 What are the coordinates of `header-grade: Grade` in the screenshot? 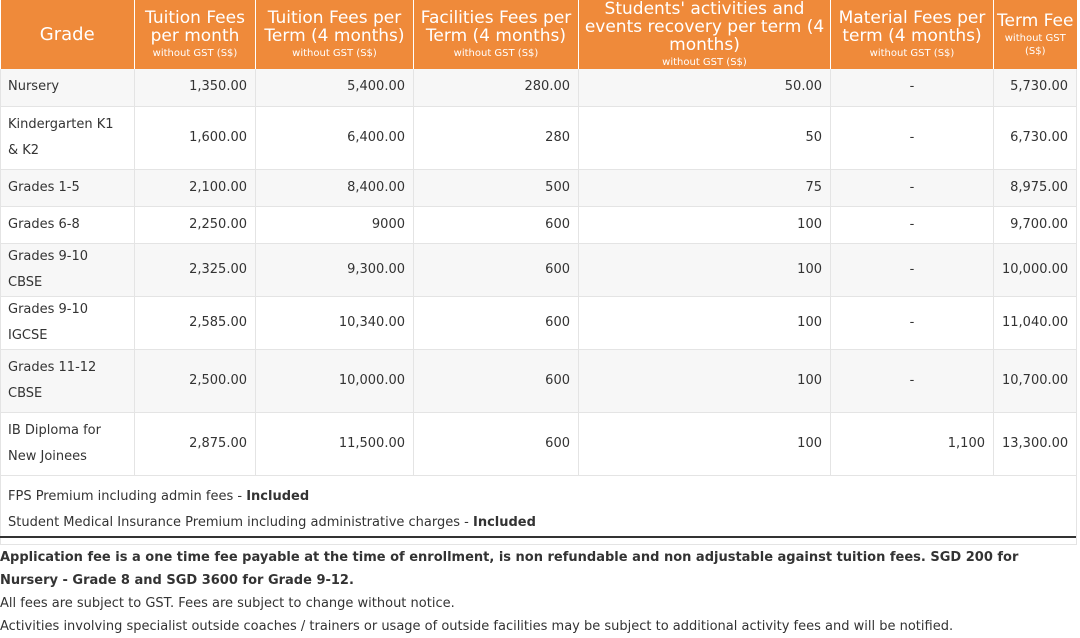 It's located at (67, 34).